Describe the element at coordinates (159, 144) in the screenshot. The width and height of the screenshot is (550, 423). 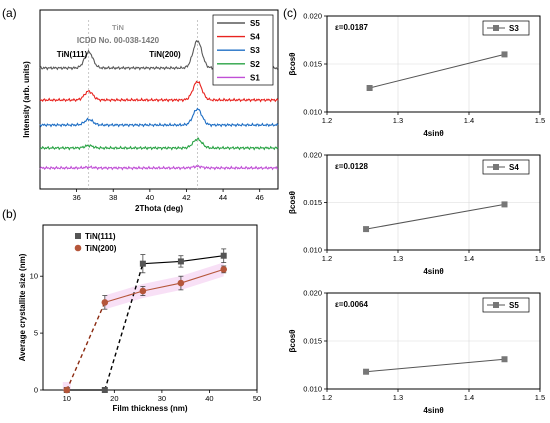
I see `series-line-S2` at that location.